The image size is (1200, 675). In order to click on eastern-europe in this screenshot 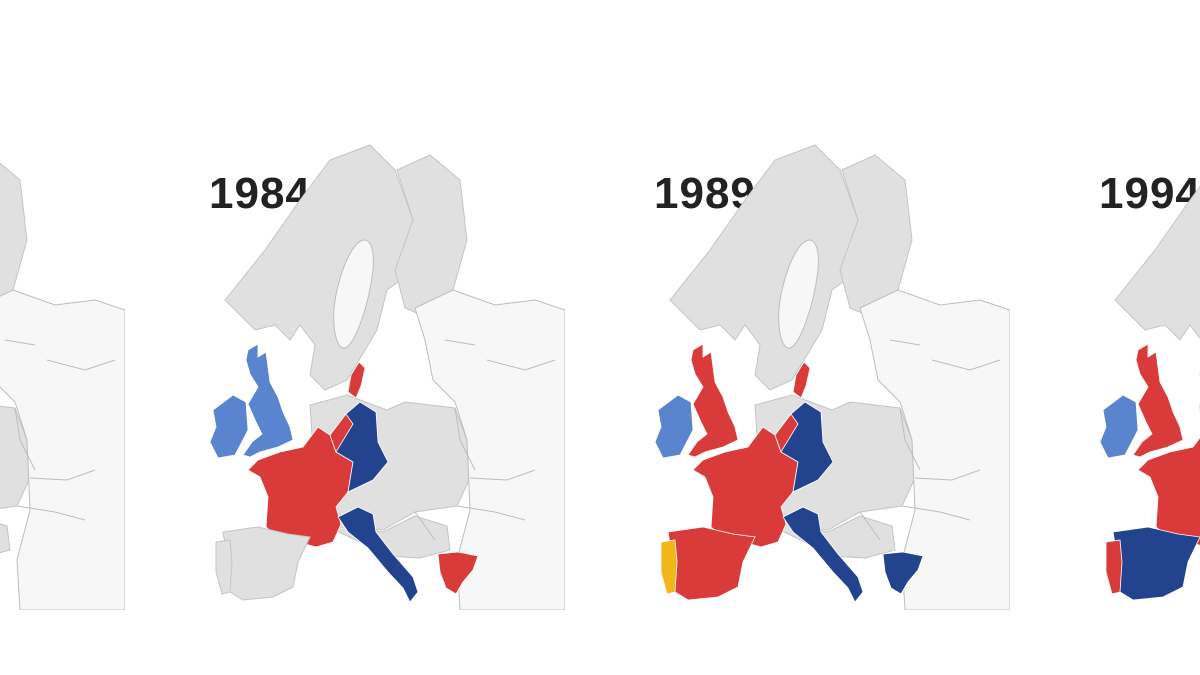, I will do `click(62, 449)`.